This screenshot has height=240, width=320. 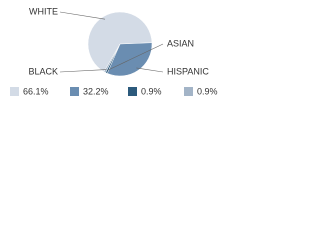 I want to click on slice-label: HISPANIC, so click(x=188, y=71).